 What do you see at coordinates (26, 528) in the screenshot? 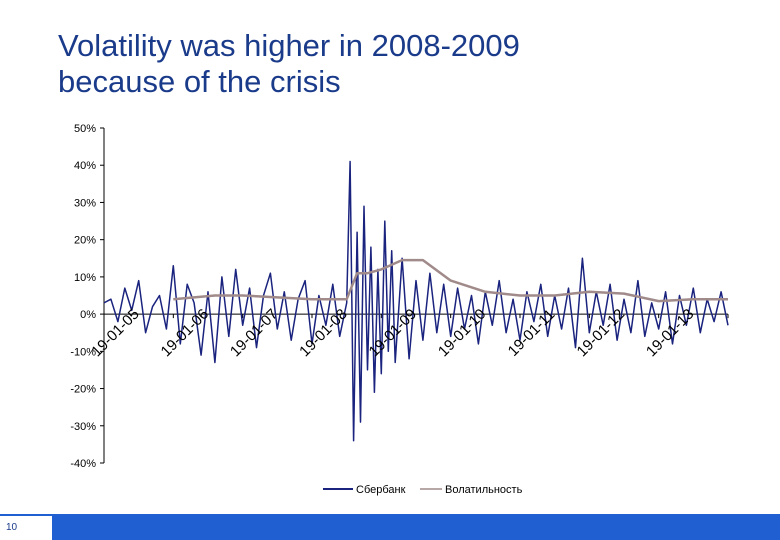
I see `page-number-panel` at bounding box center [26, 528].